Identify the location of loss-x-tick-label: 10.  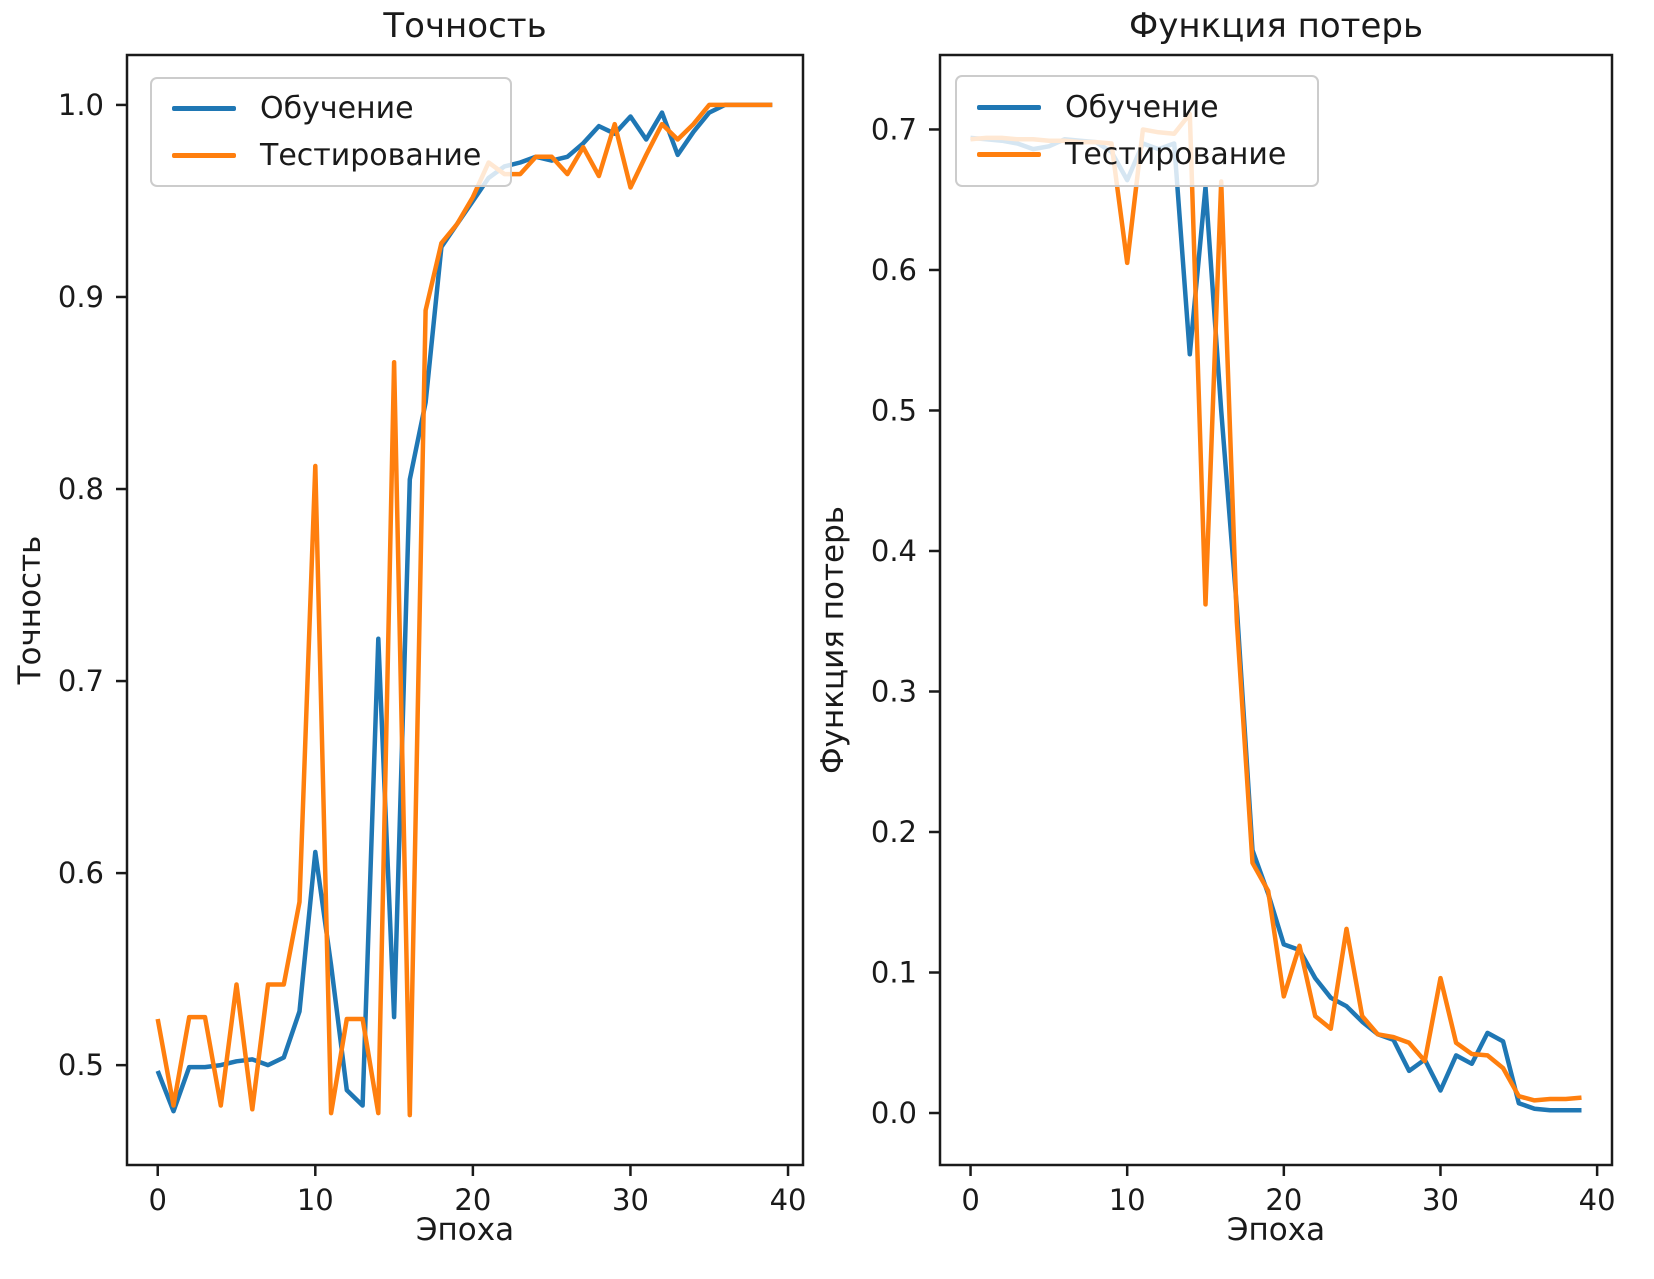
(1127, 1200).